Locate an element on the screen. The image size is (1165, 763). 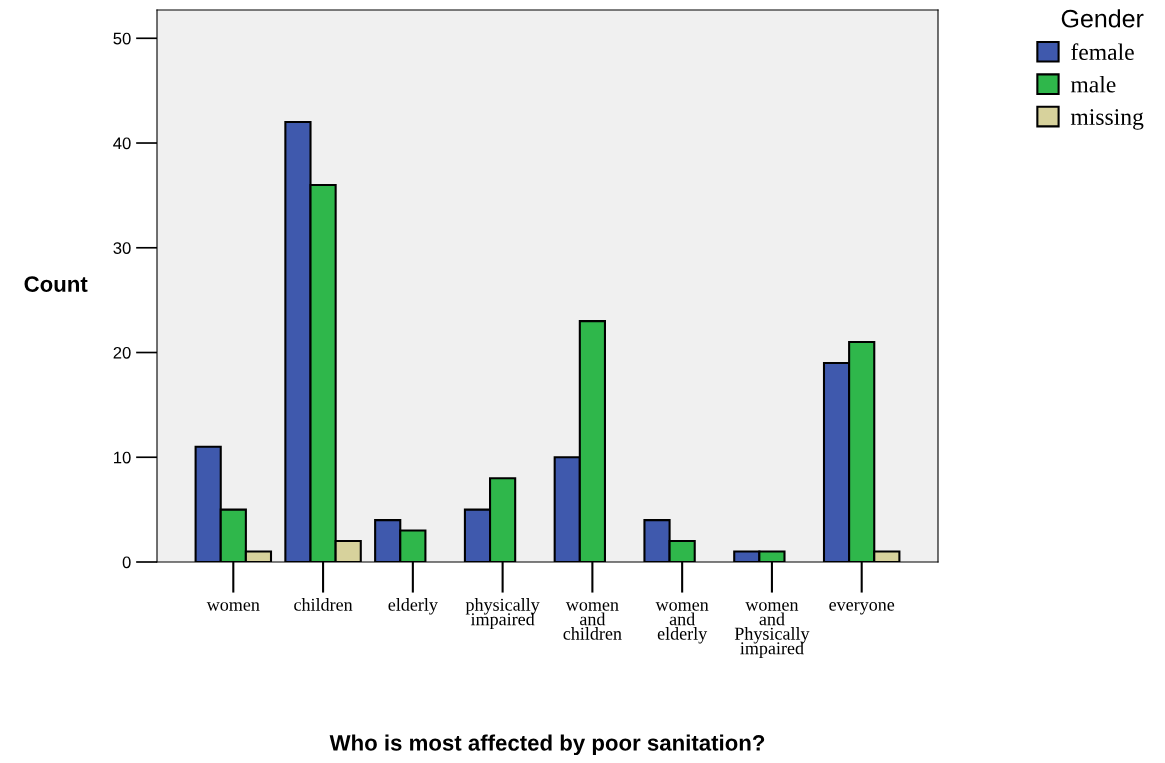
x-tick-label: women is located at coordinates (233, 606).